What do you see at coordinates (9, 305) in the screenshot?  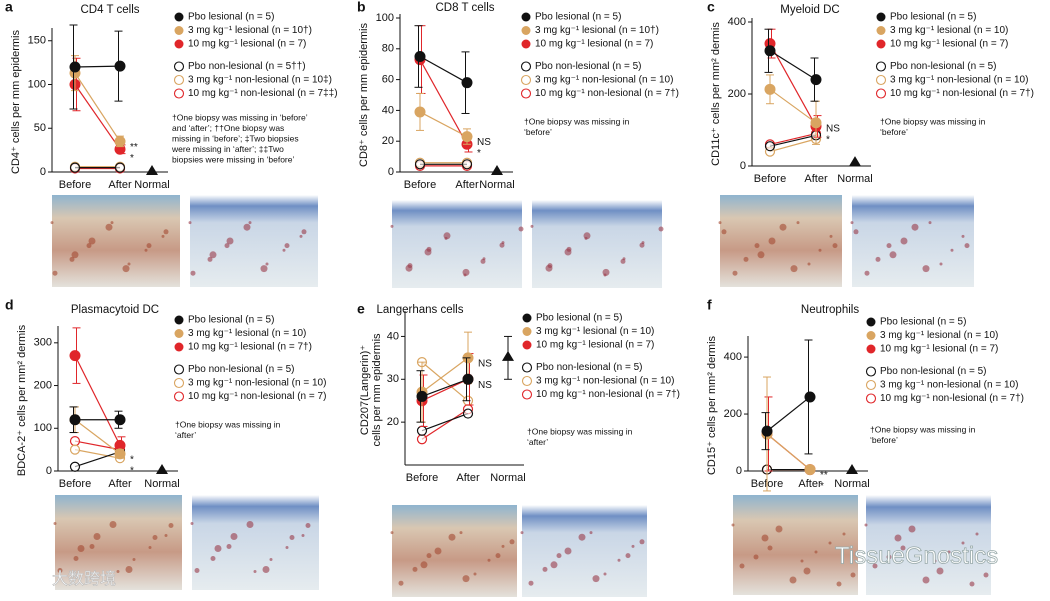 I see `panel-letter: d` at bounding box center [9, 305].